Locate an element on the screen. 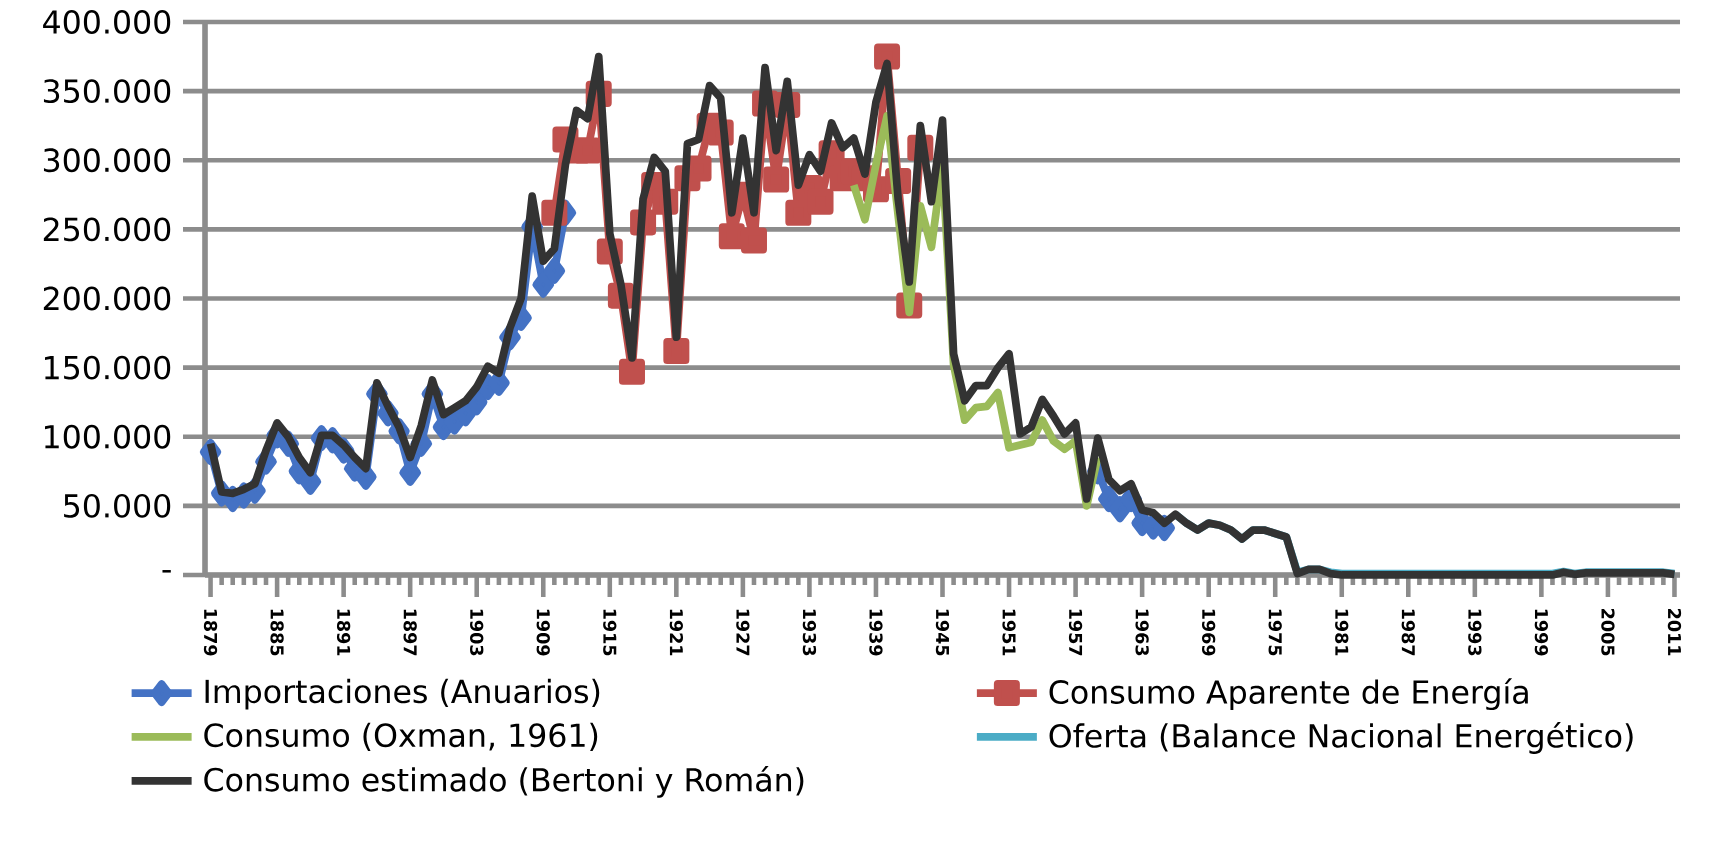 The image size is (1723, 852). y-tick-label: 150.000 is located at coordinates (108, 367).